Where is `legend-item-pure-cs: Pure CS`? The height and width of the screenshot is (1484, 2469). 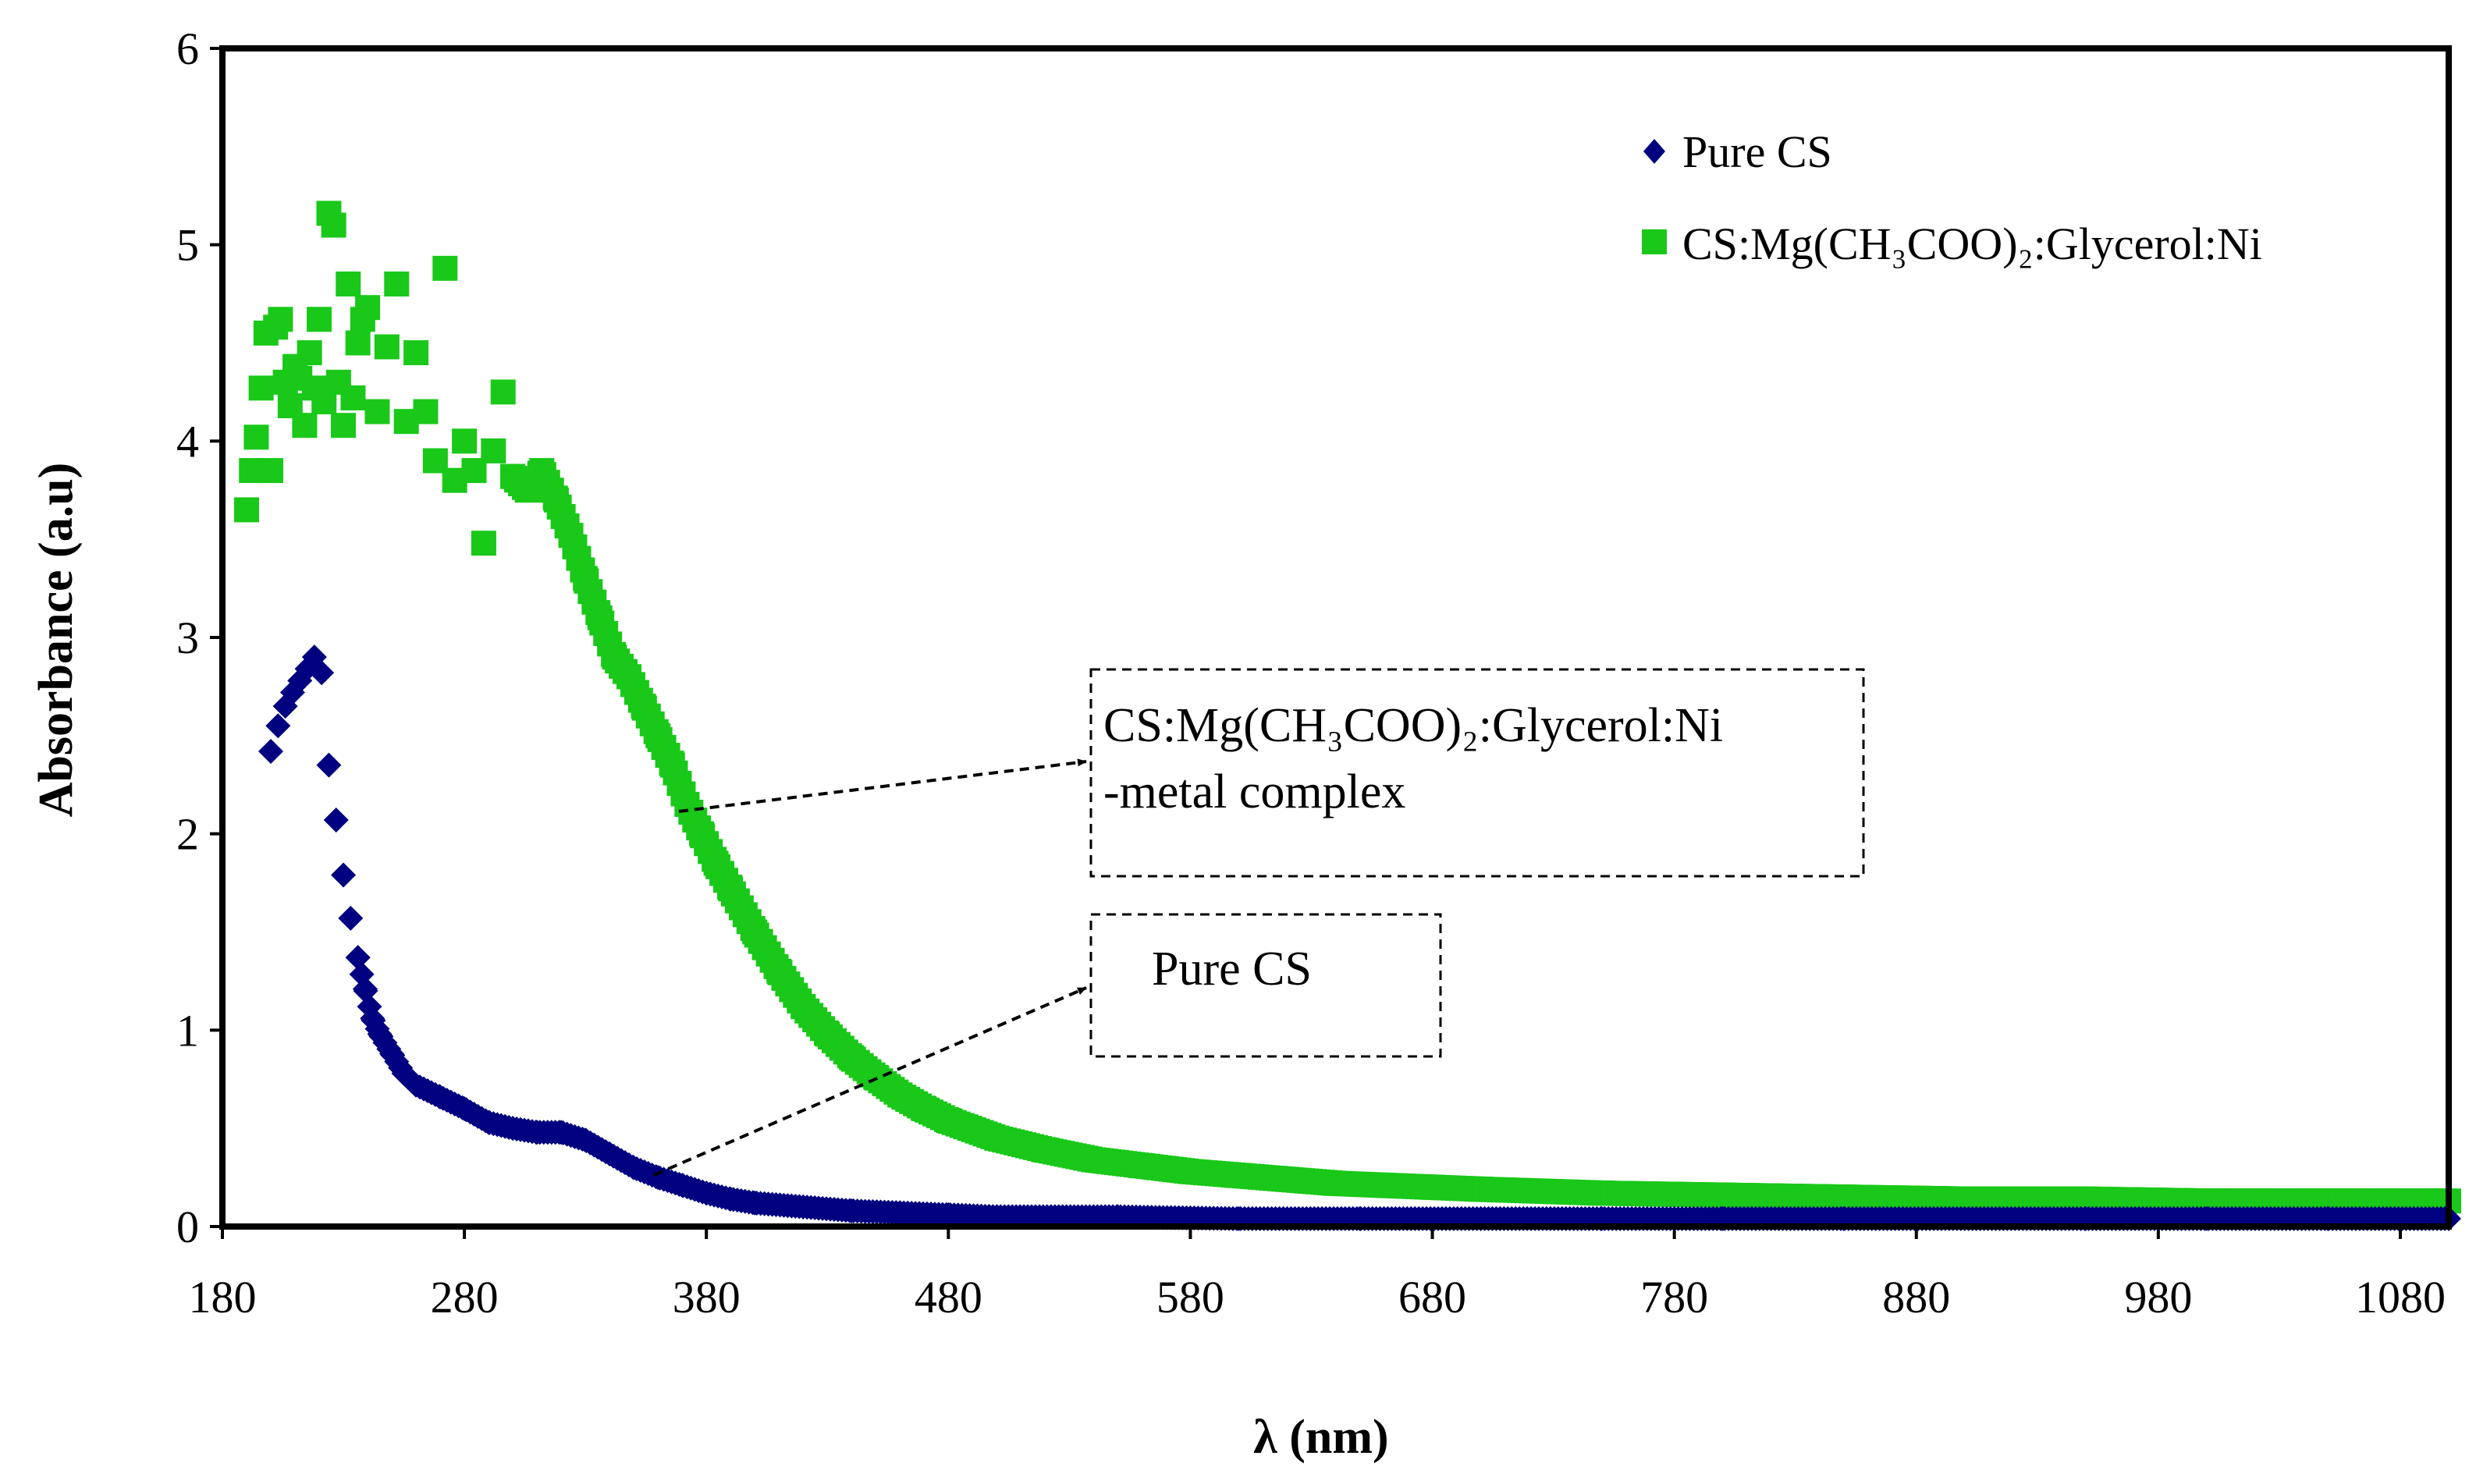 legend-item-pure-cs: Pure CS is located at coordinates (1737, 151).